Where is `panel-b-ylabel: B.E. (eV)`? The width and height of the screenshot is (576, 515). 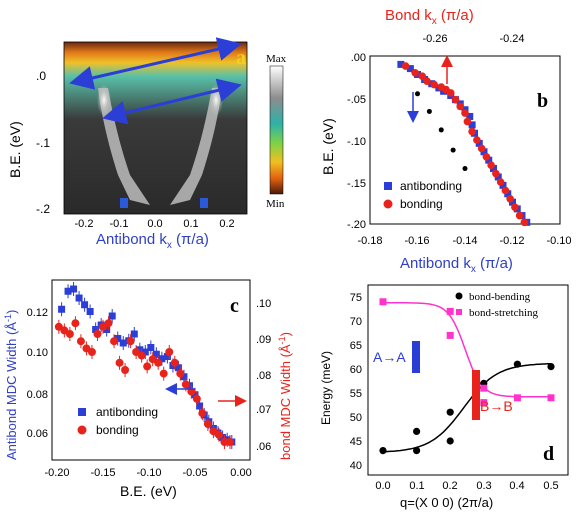
panel-b-ylabel: B.E. (eV) is located at coordinates (328, 146).